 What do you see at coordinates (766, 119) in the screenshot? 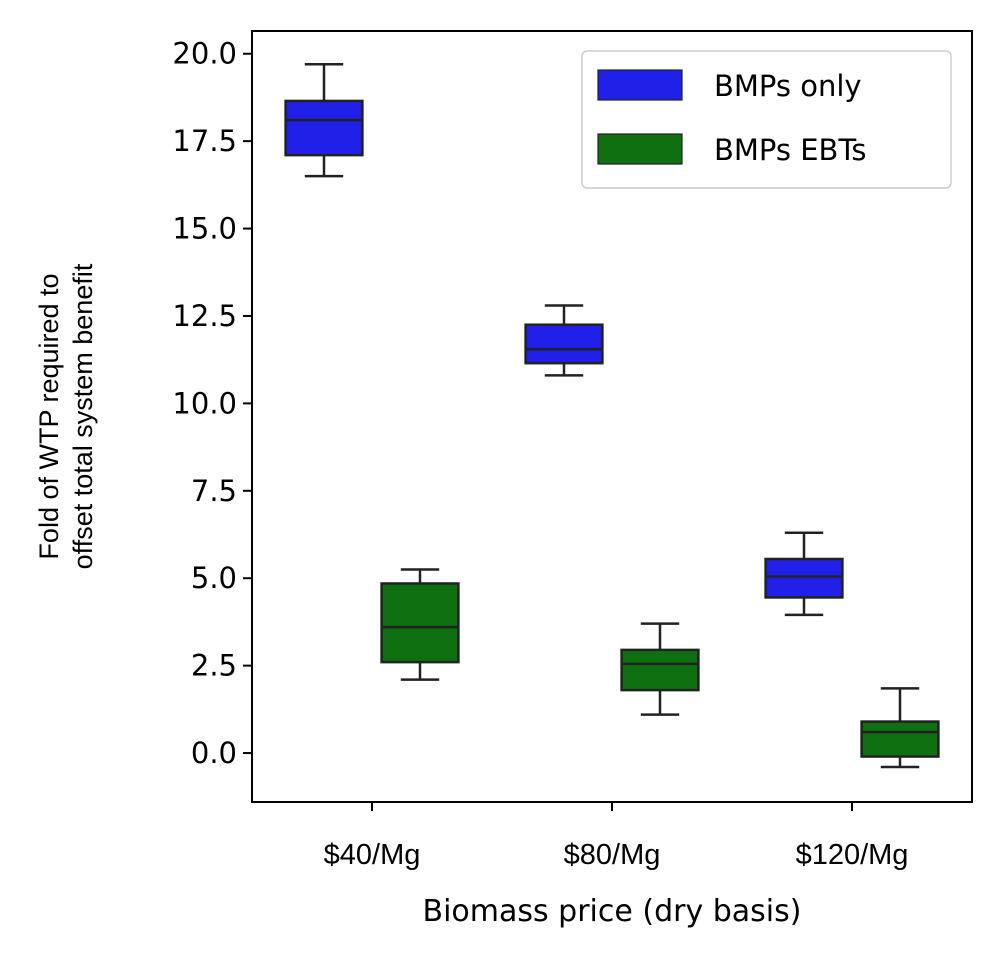
I see `legend: BMPs only BMPs EBTs` at bounding box center [766, 119].